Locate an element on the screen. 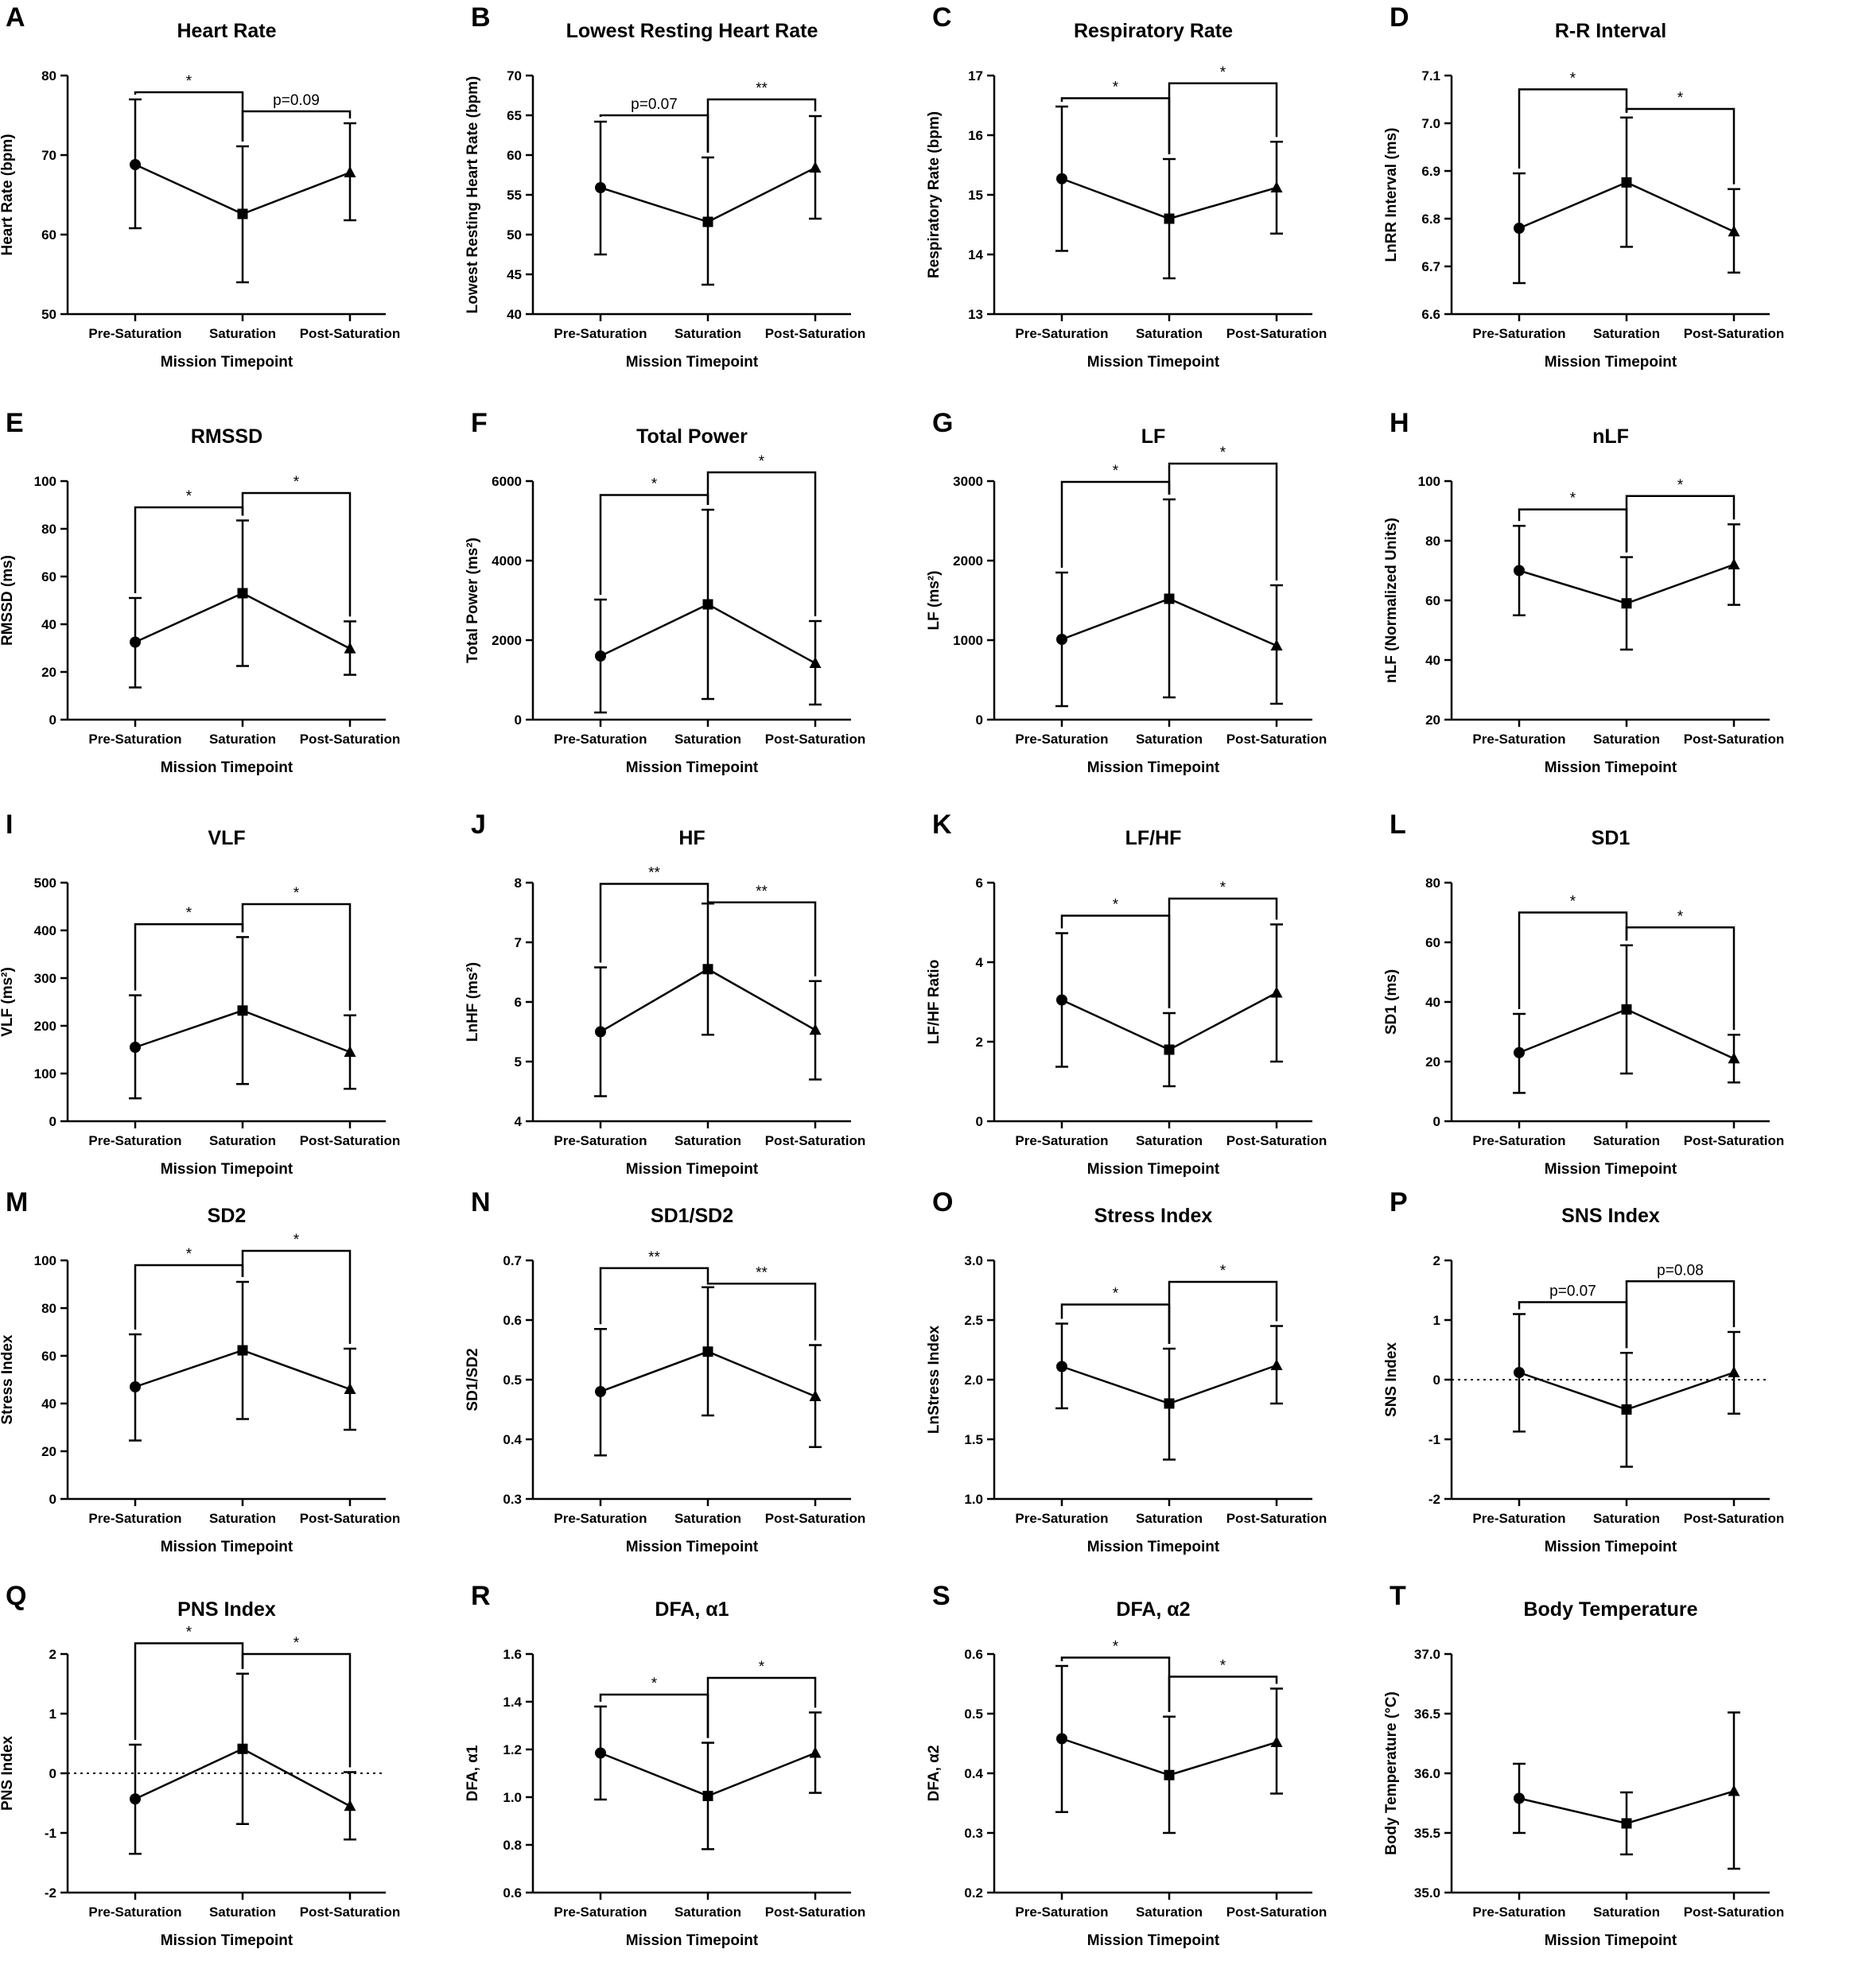  y-axis-label: PNS Index is located at coordinates (8, 1773).